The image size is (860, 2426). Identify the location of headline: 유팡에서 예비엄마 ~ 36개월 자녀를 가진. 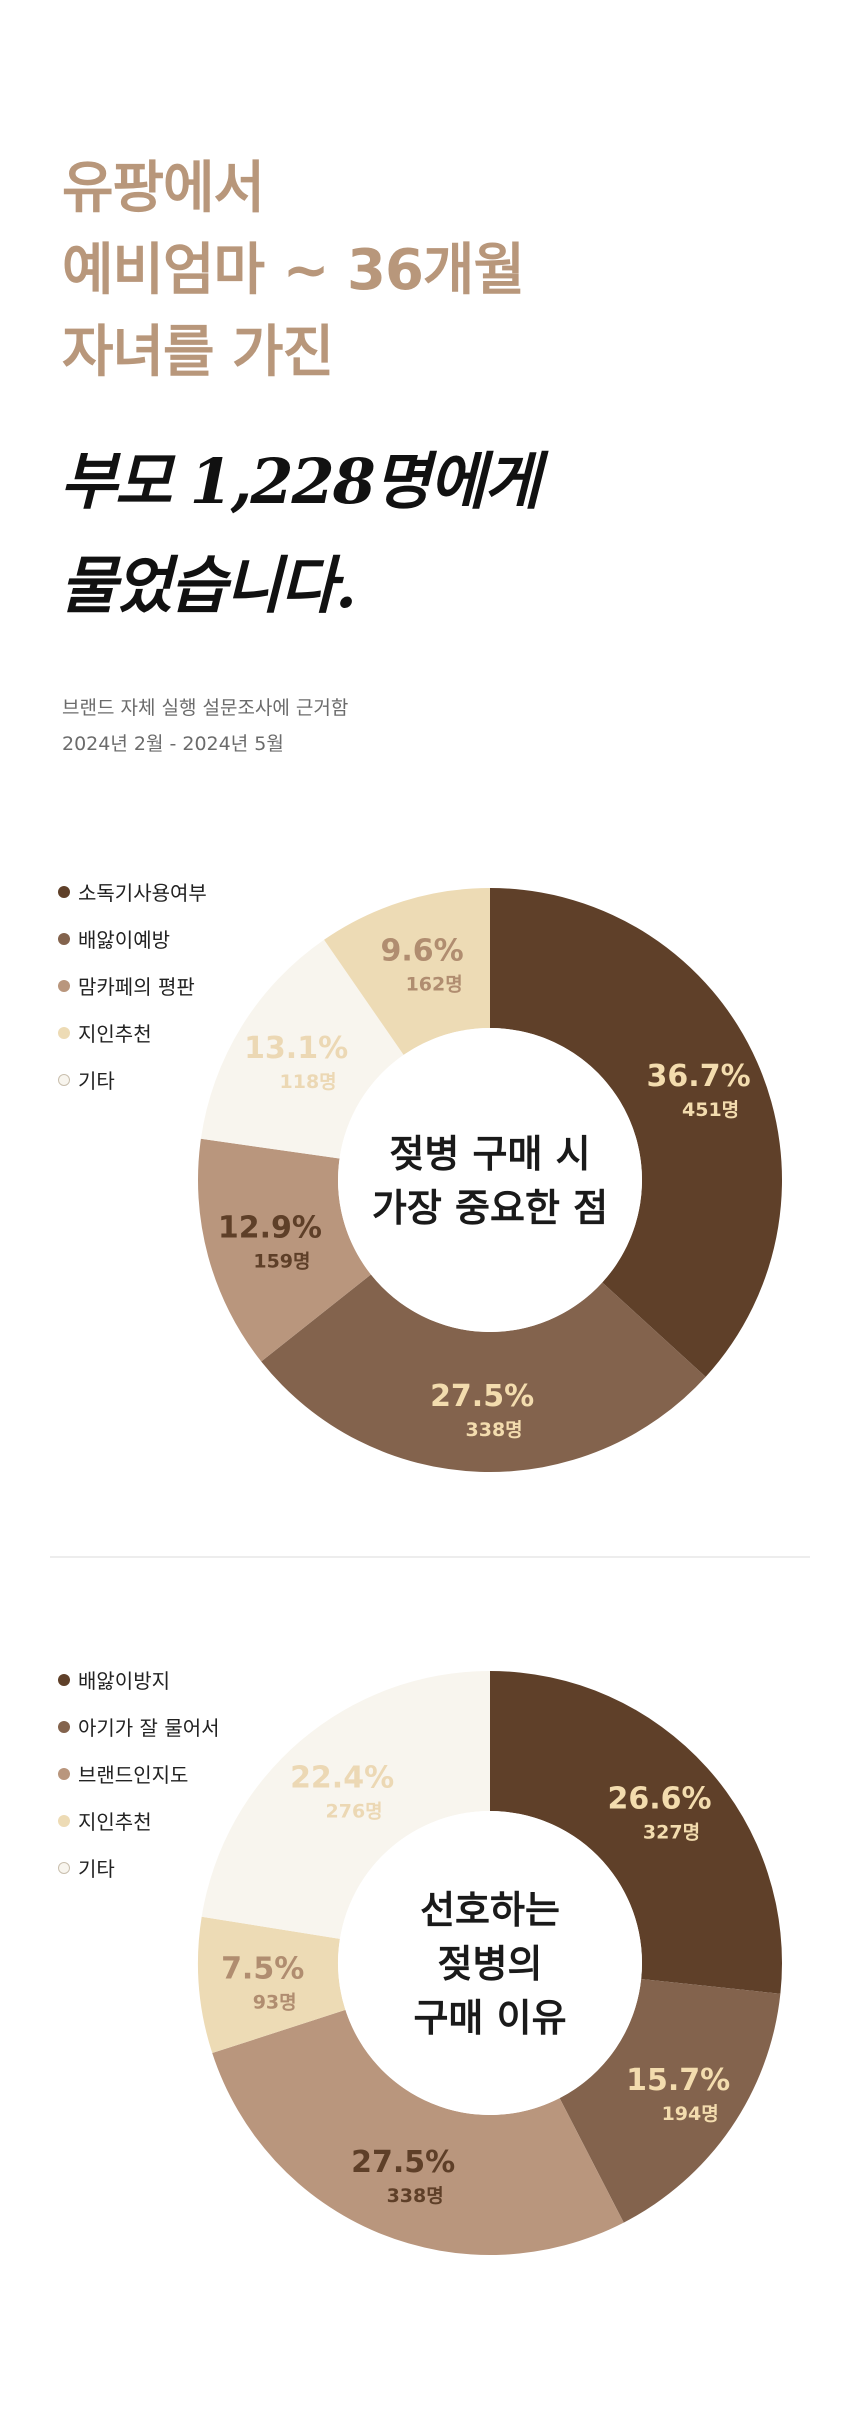
(293, 271).